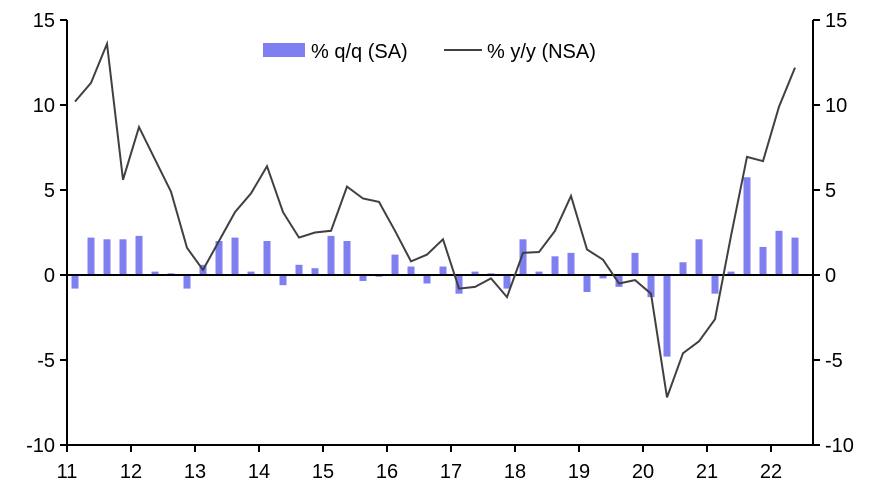 Image resolution: width=883 pixels, height=492 pixels. Describe the element at coordinates (49, 191) in the screenshot. I see `y-tick-label-left: 5` at that location.